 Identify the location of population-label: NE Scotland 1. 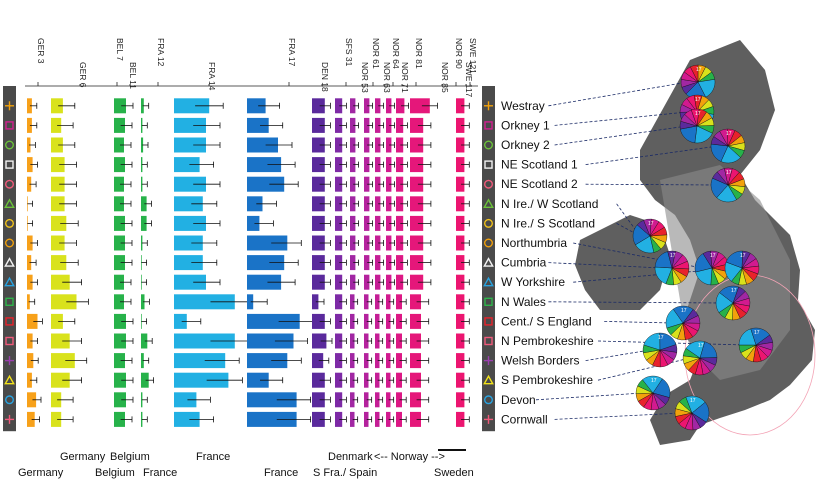
(539, 165).